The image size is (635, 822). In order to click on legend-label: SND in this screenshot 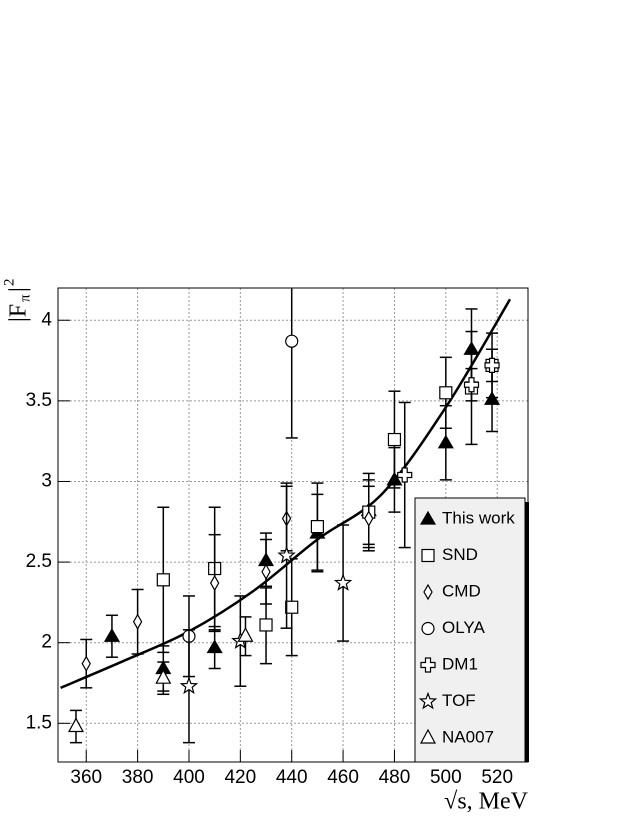, I will do `click(460, 554)`.